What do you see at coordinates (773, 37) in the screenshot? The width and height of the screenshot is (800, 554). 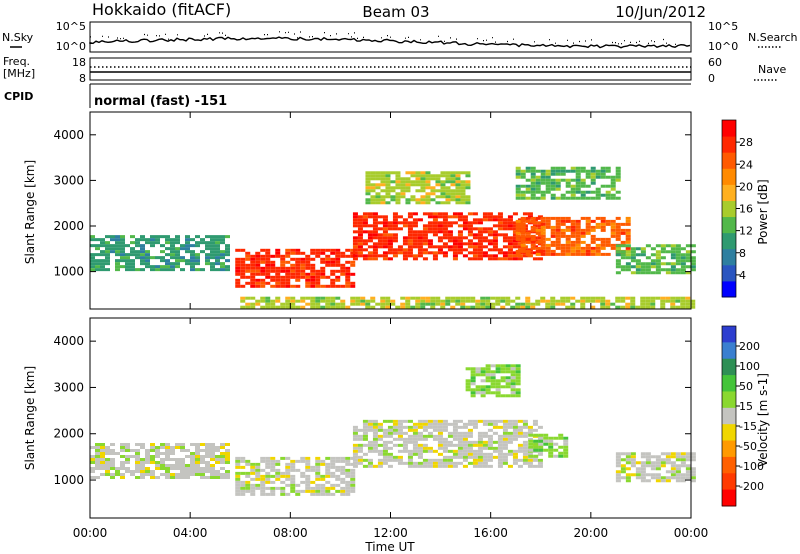 I see `noise-right-label: N.Search` at bounding box center [773, 37].